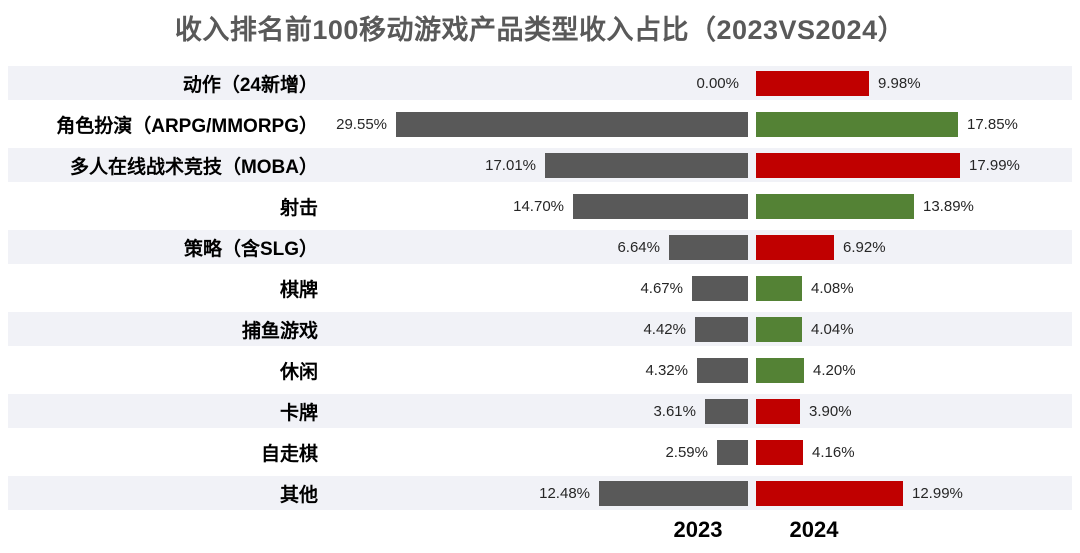 The width and height of the screenshot is (1080, 553). Describe the element at coordinates (914, 247) in the screenshot. I see `right-bar-zone-2024: 6.92%` at that location.